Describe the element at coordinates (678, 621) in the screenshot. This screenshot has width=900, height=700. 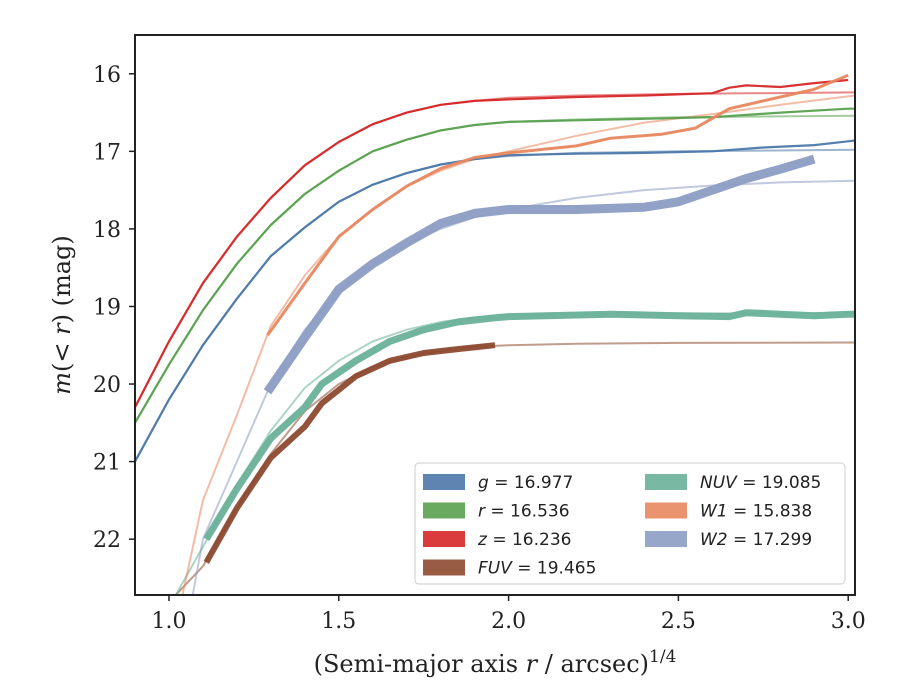
I see `x-tick-label: 2.5` at that location.